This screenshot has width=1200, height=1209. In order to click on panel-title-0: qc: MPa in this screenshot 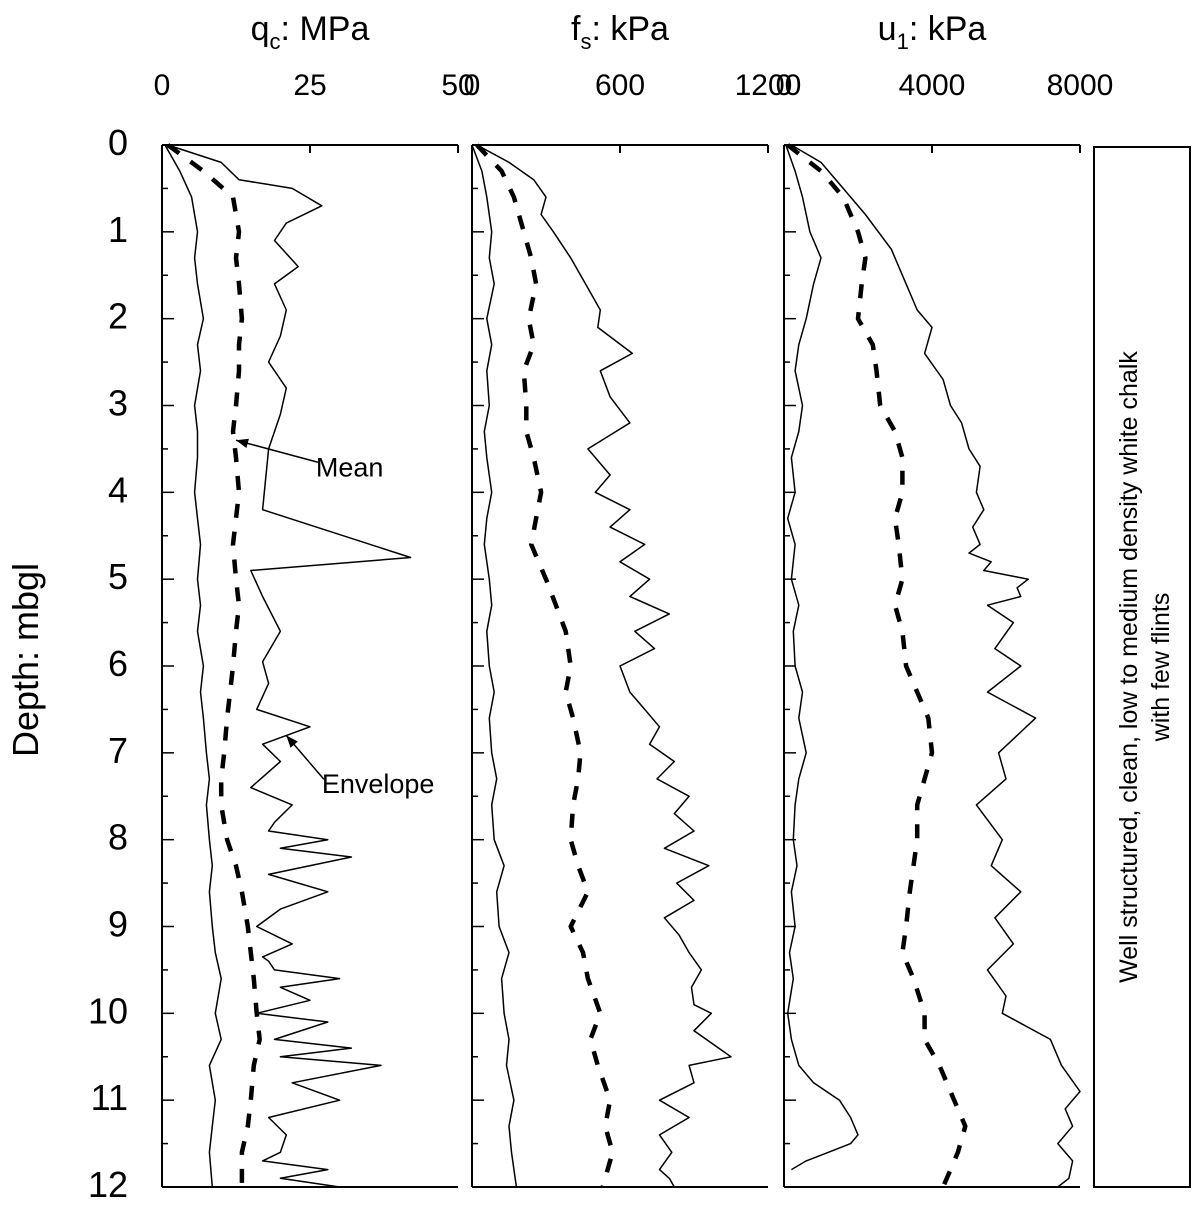, I will do `click(310, 32)`.